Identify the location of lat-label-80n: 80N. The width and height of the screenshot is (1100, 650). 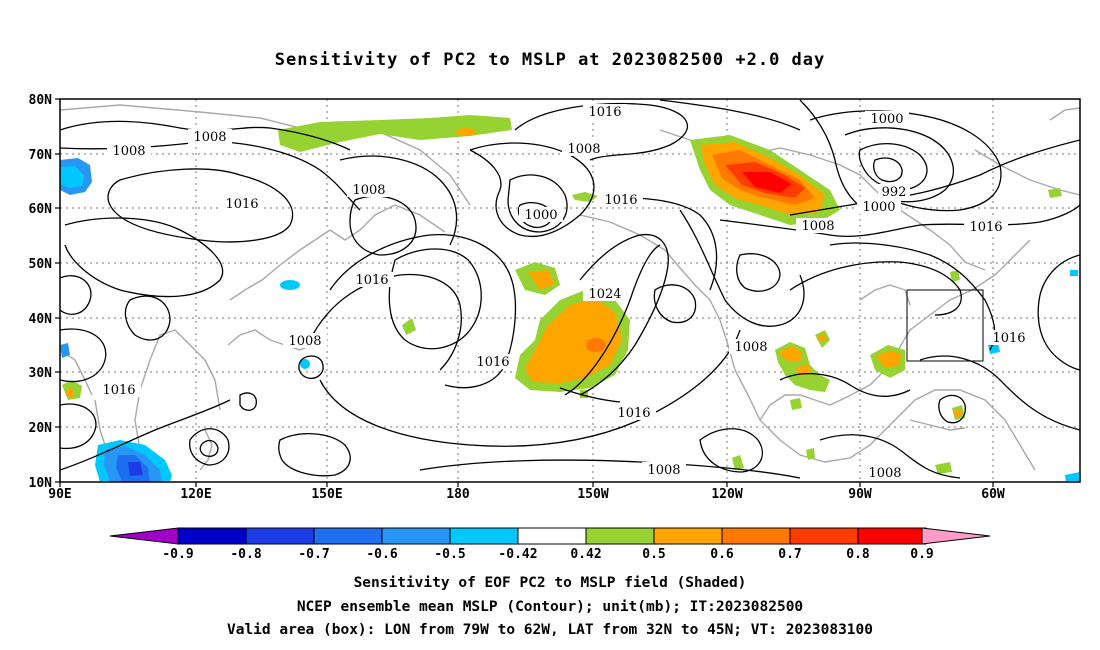
(41, 100).